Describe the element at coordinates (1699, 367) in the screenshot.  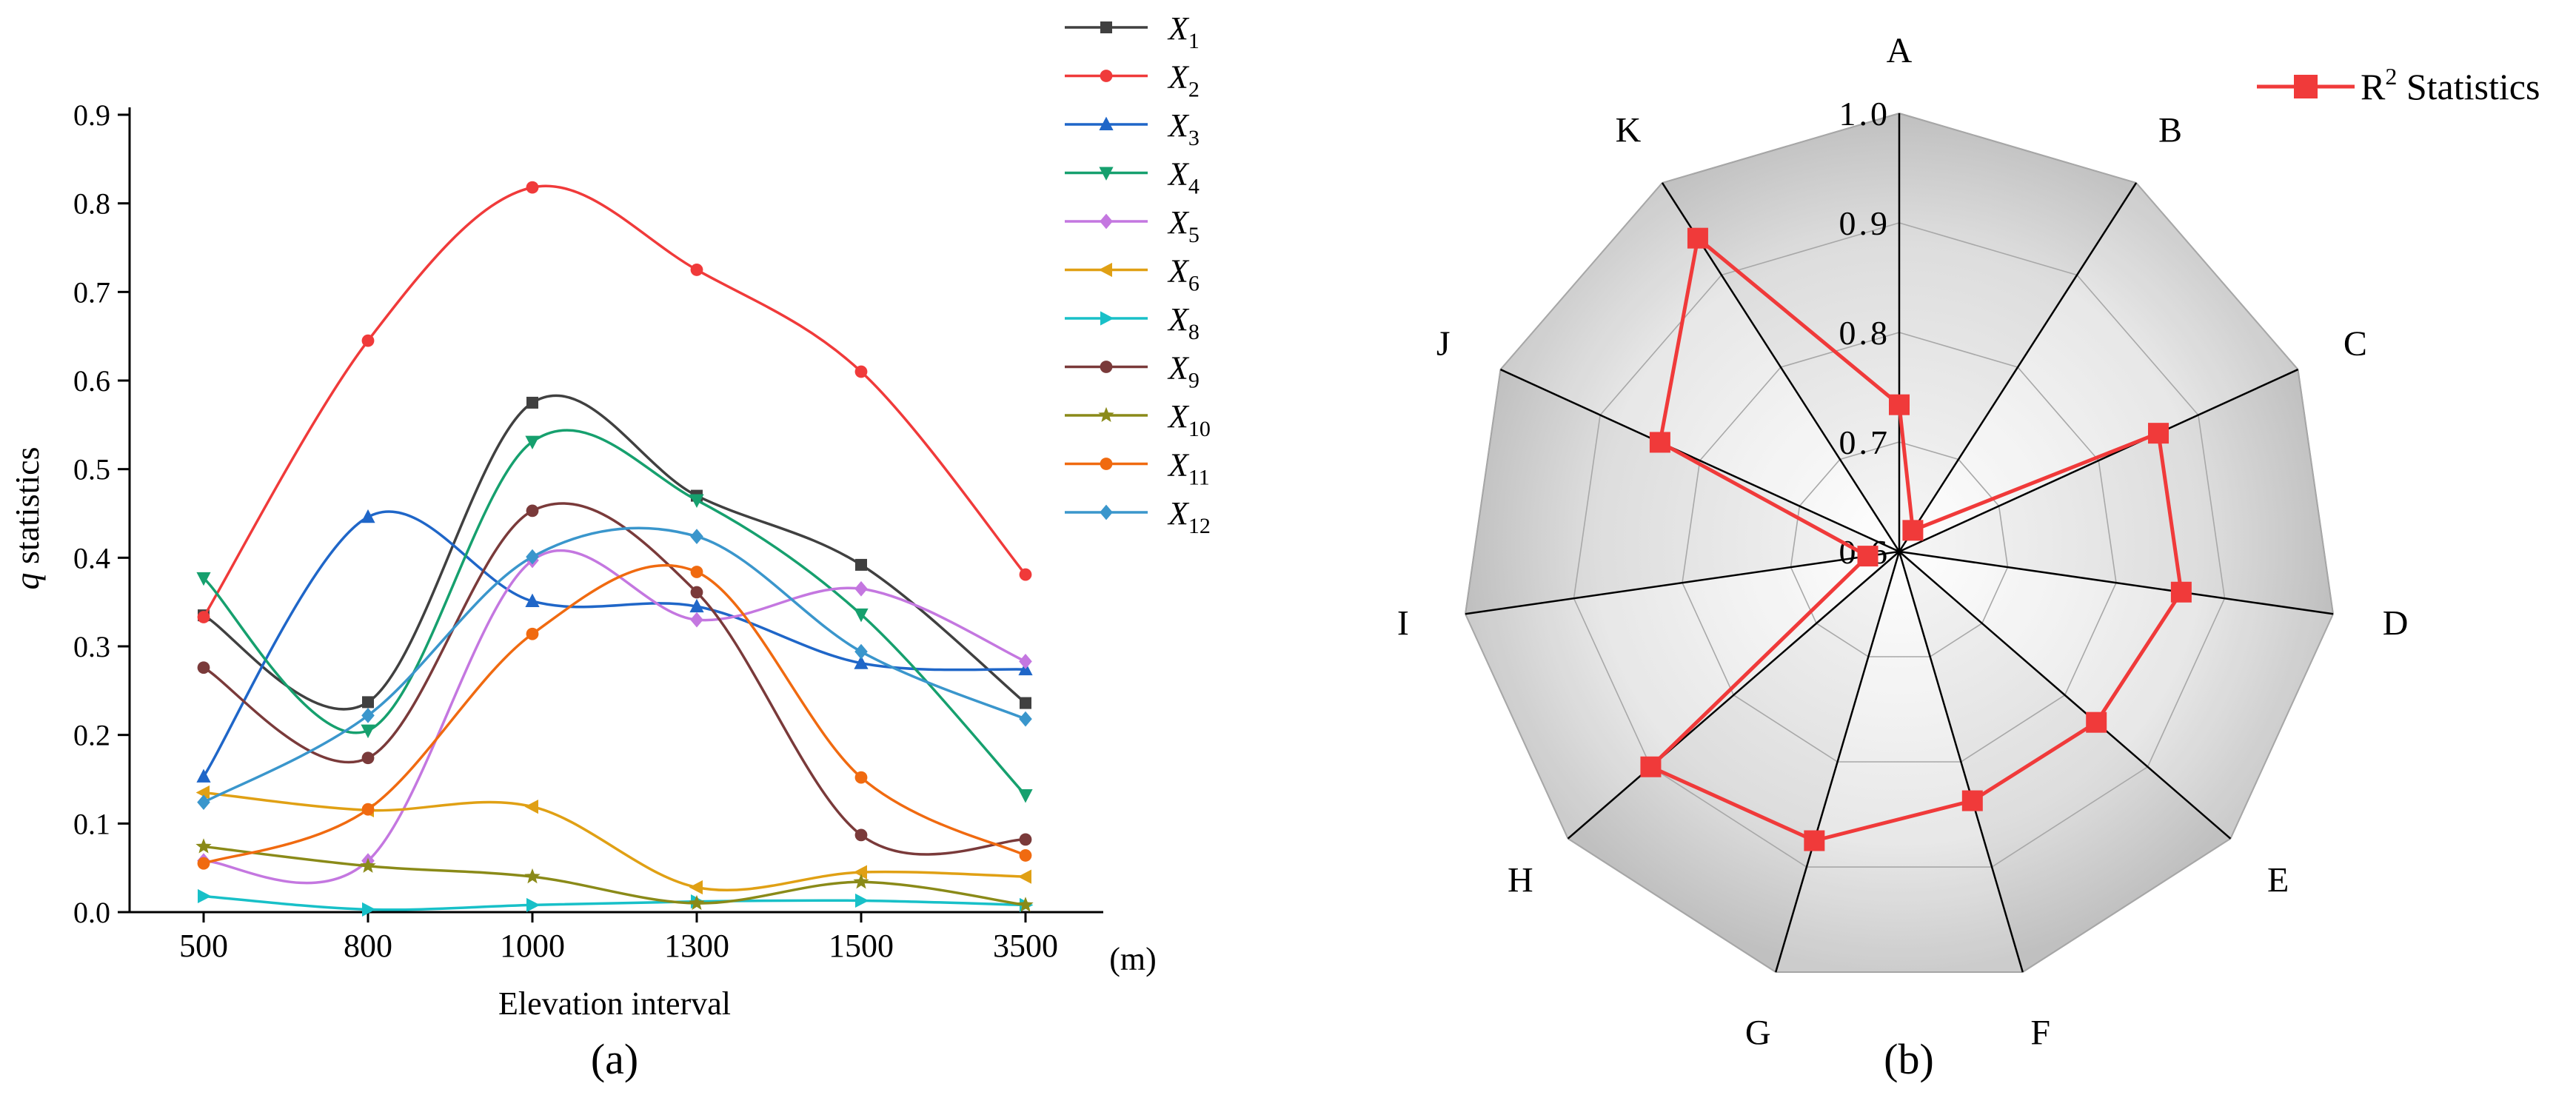
I see `radar-wedge` at that location.